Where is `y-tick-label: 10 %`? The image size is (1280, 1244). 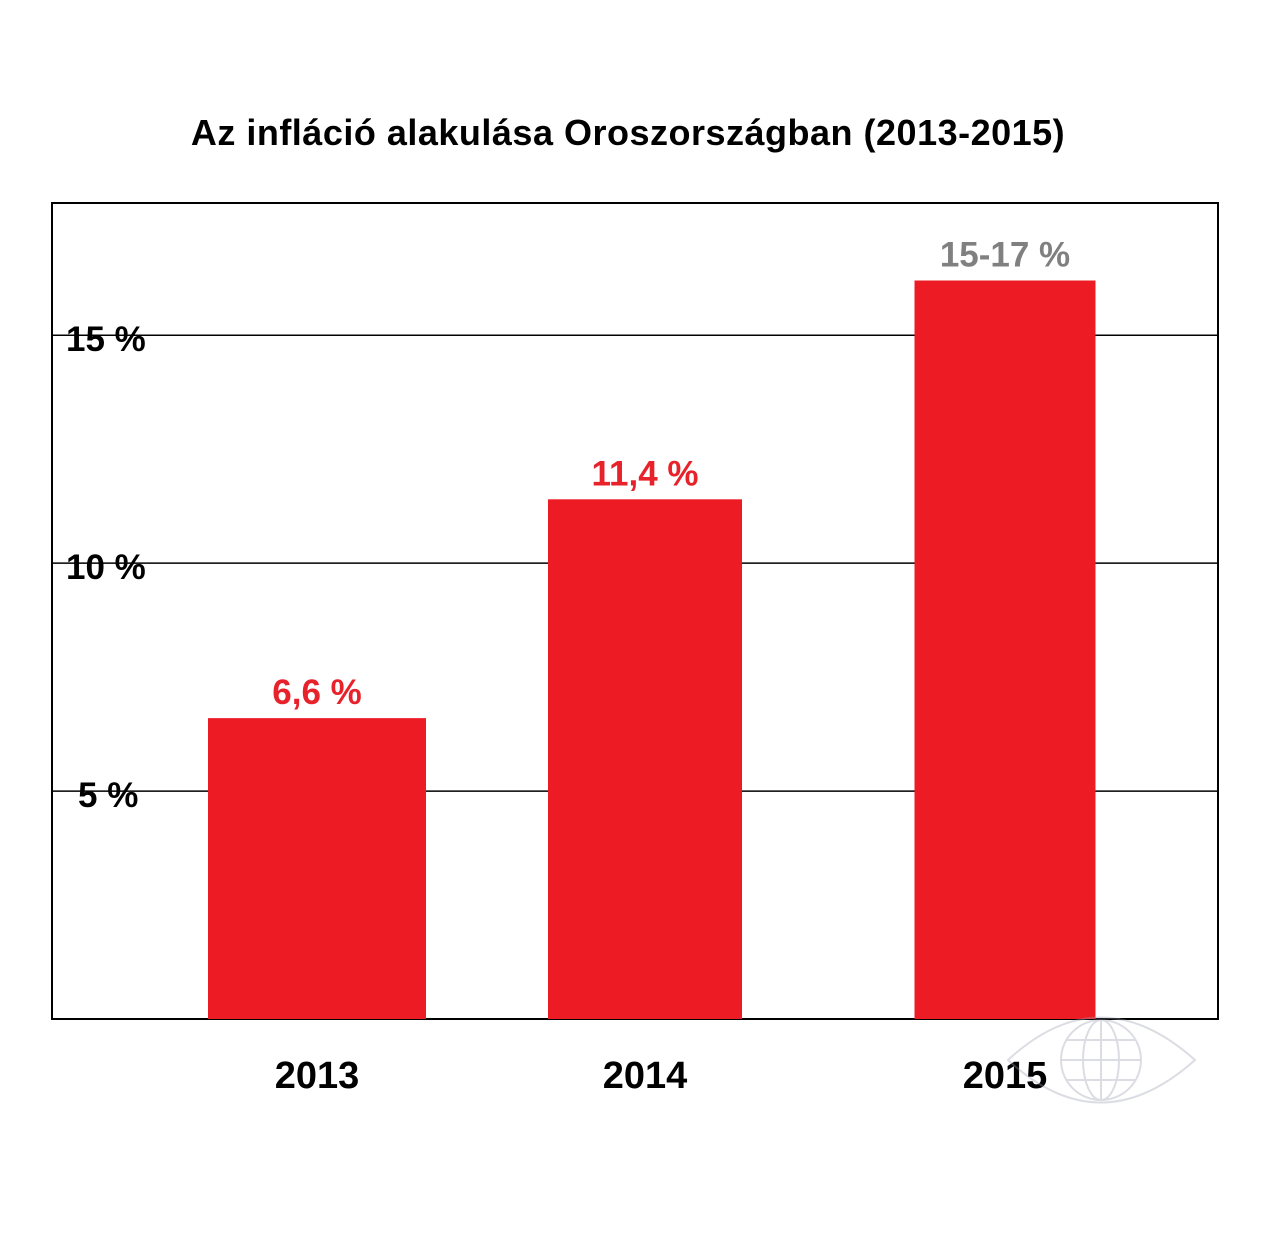
y-tick-label: 10 % is located at coordinates (106, 567).